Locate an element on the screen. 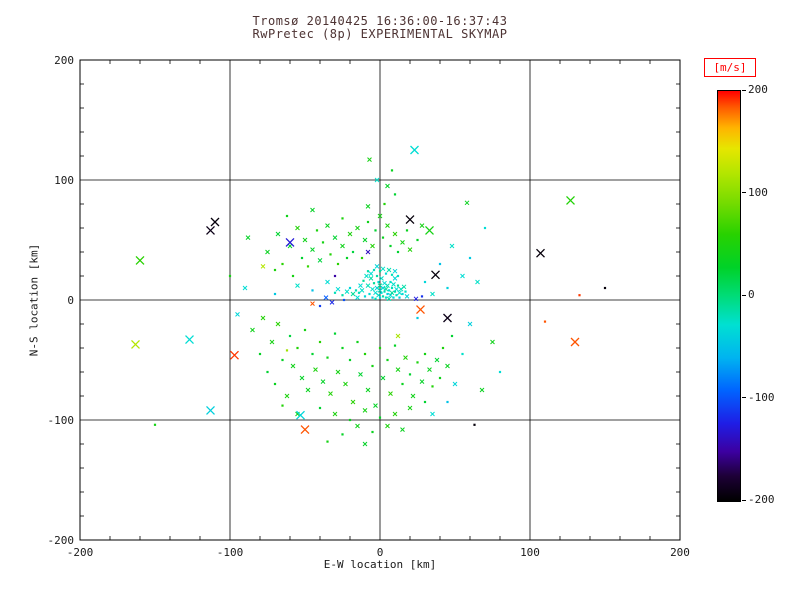 This screenshot has width=800, height=600. colorbar-tick-label: 100 is located at coordinates (755, 192).